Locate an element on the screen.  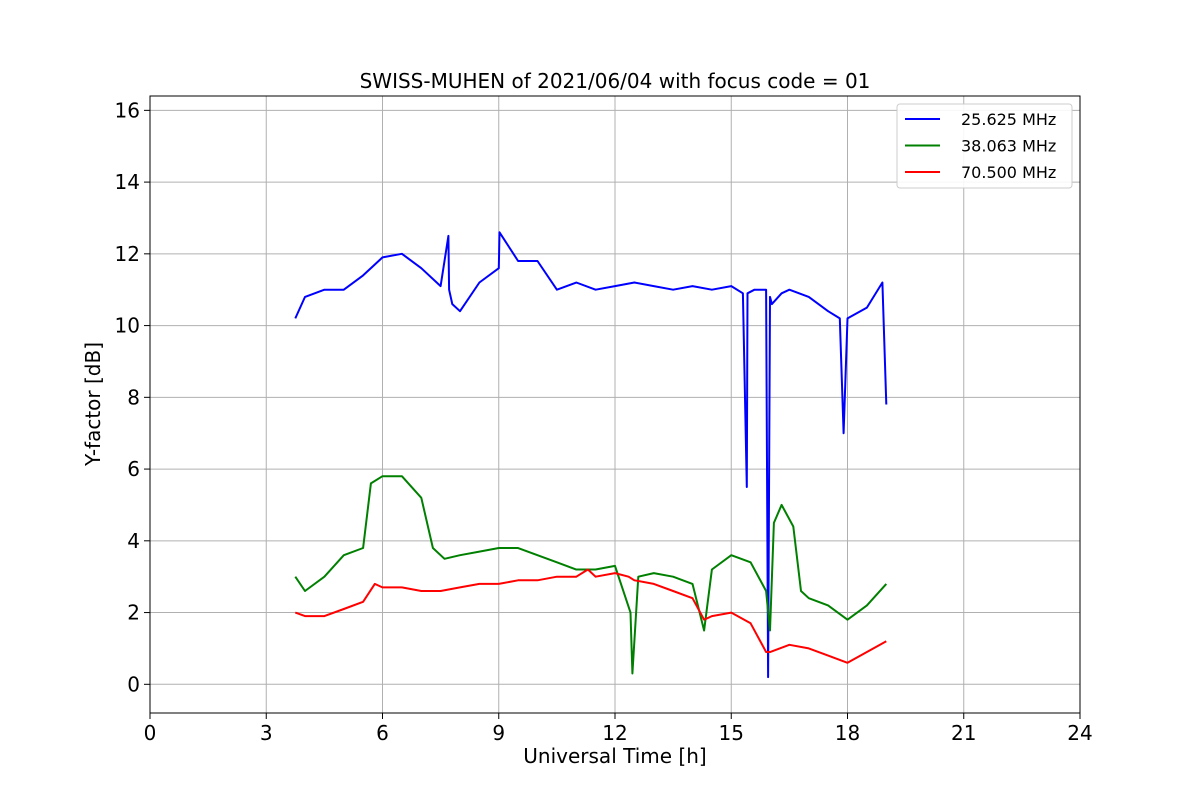
legend-label-1: 38.063 MHz is located at coordinates (1008, 146).